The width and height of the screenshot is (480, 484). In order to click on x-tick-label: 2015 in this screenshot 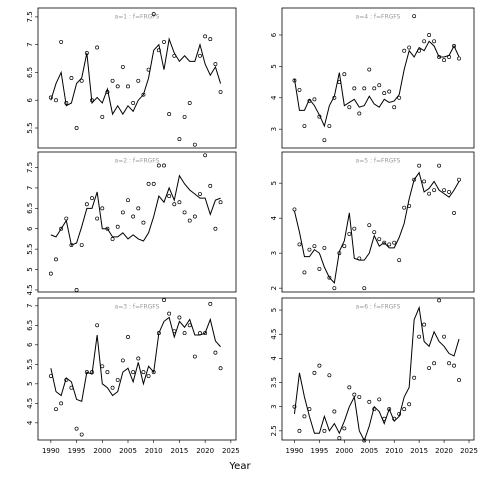, I will do `click(419, 451)`.